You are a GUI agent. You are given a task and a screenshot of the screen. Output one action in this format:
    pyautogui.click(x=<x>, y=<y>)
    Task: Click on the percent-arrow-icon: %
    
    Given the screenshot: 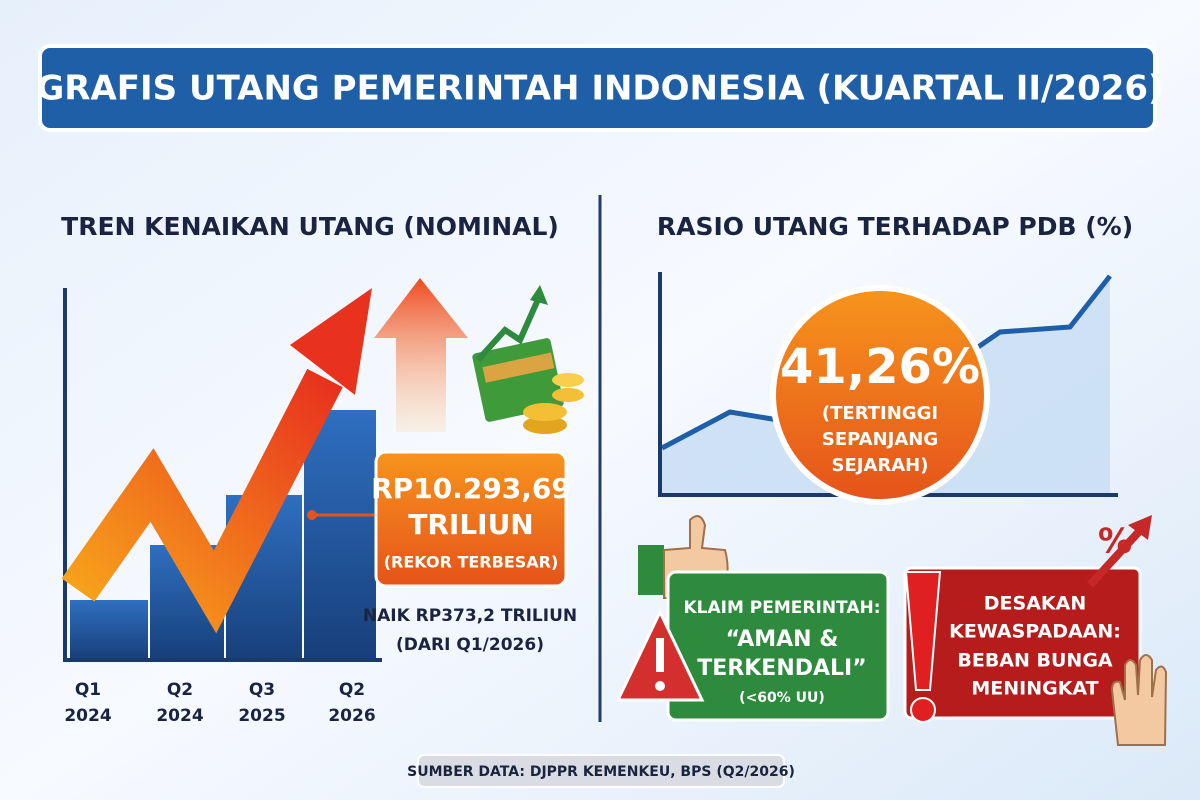 What is the action you would take?
    pyautogui.click(x=1119, y=551)
    